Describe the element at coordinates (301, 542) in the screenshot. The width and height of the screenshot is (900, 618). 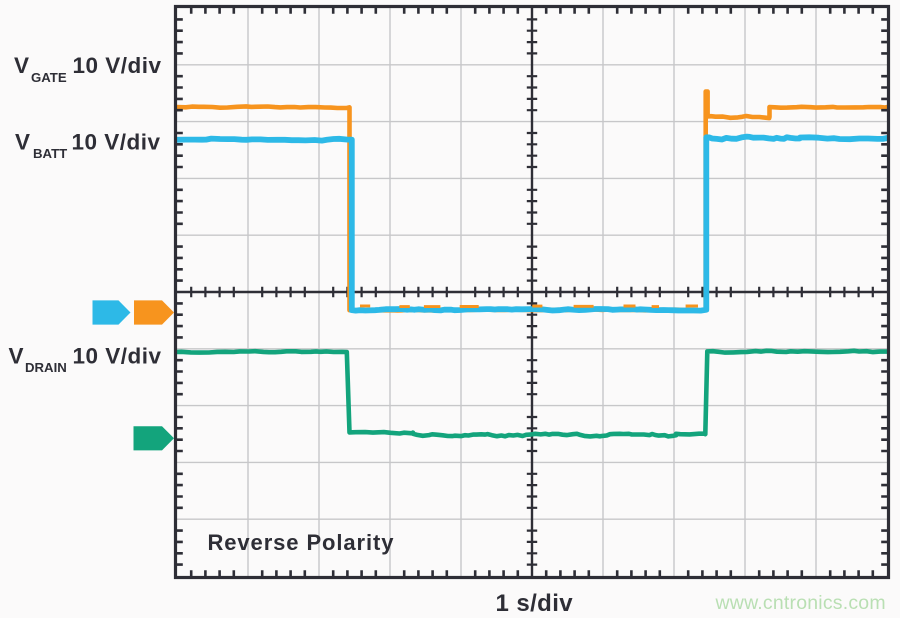
I see `svg-text: Reverse Polarity` at that location.